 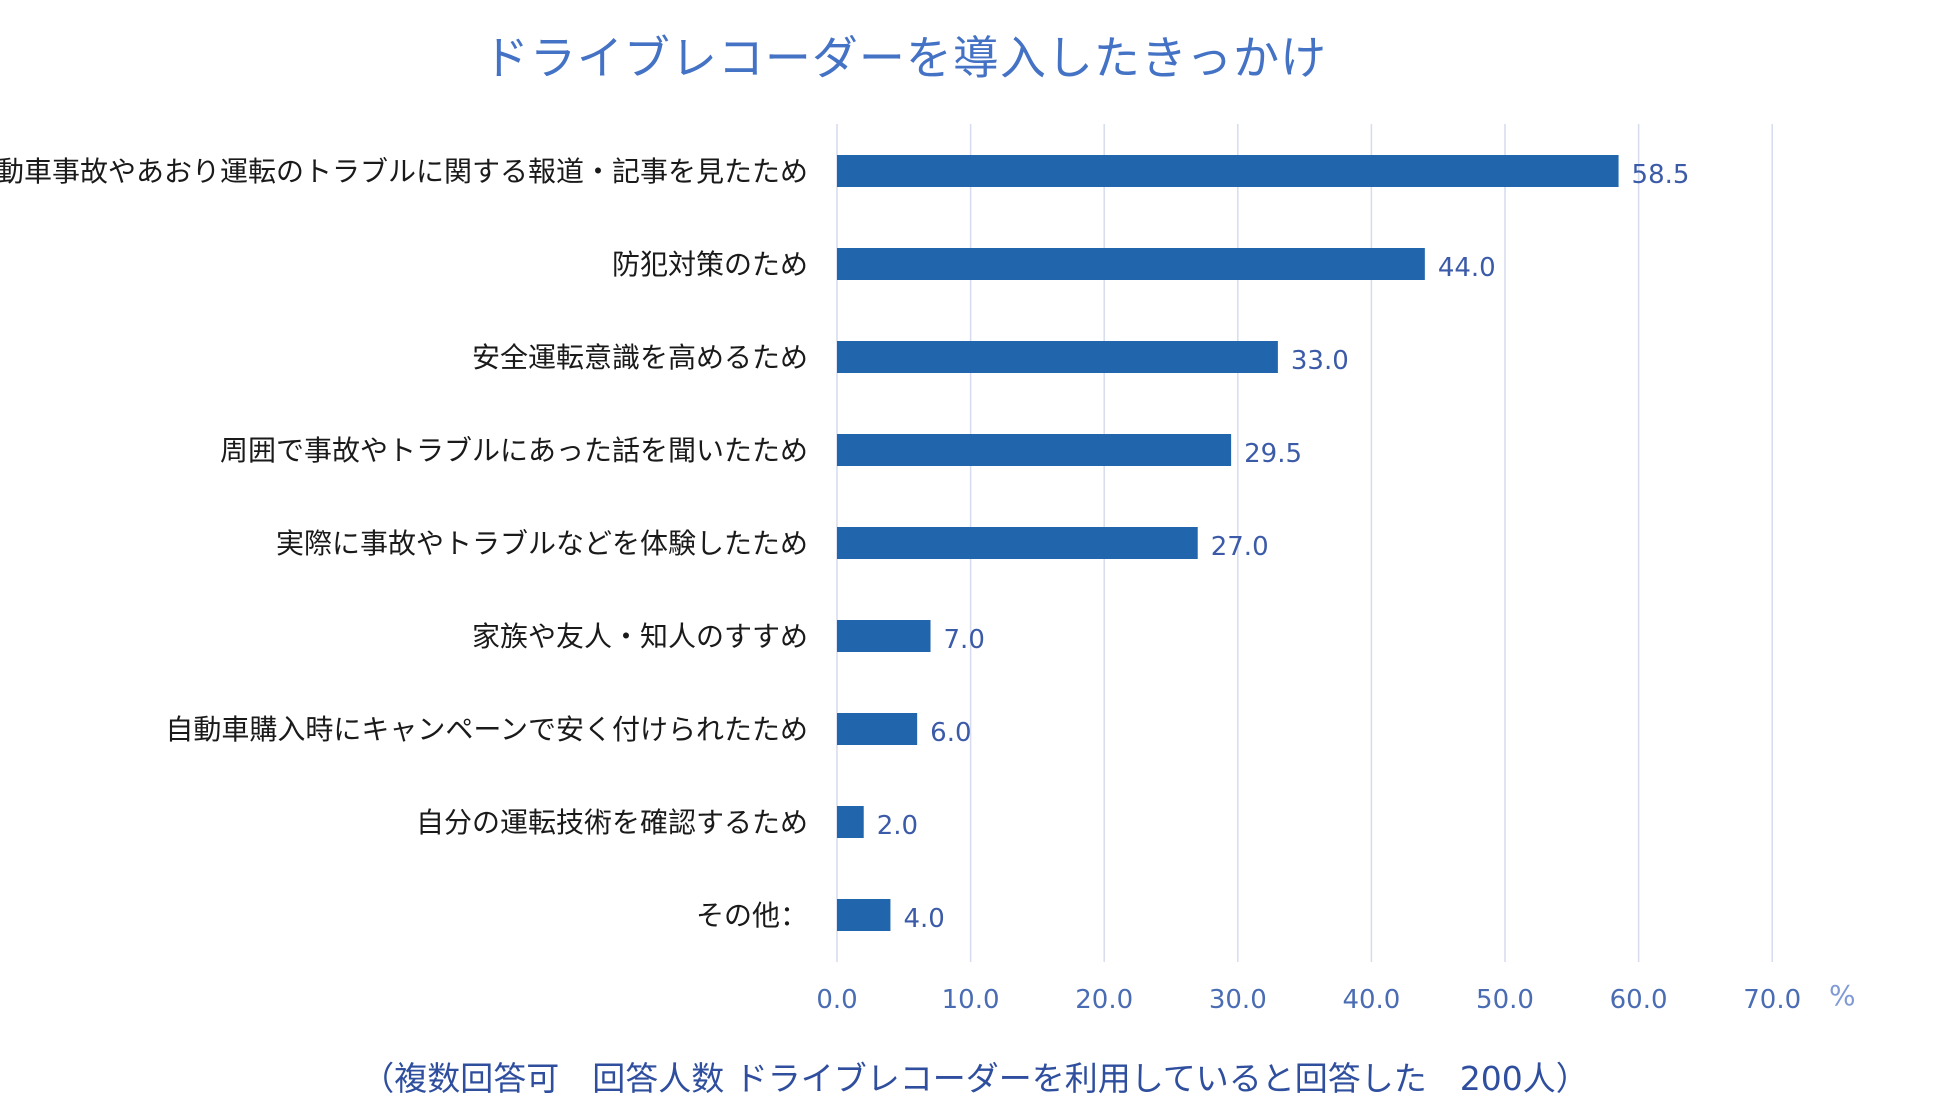 What do you see at coordinates (1238, 1000) in the screenshot?
I see `x-tick-label: 30.0` at bounding box center [1238, 1000].